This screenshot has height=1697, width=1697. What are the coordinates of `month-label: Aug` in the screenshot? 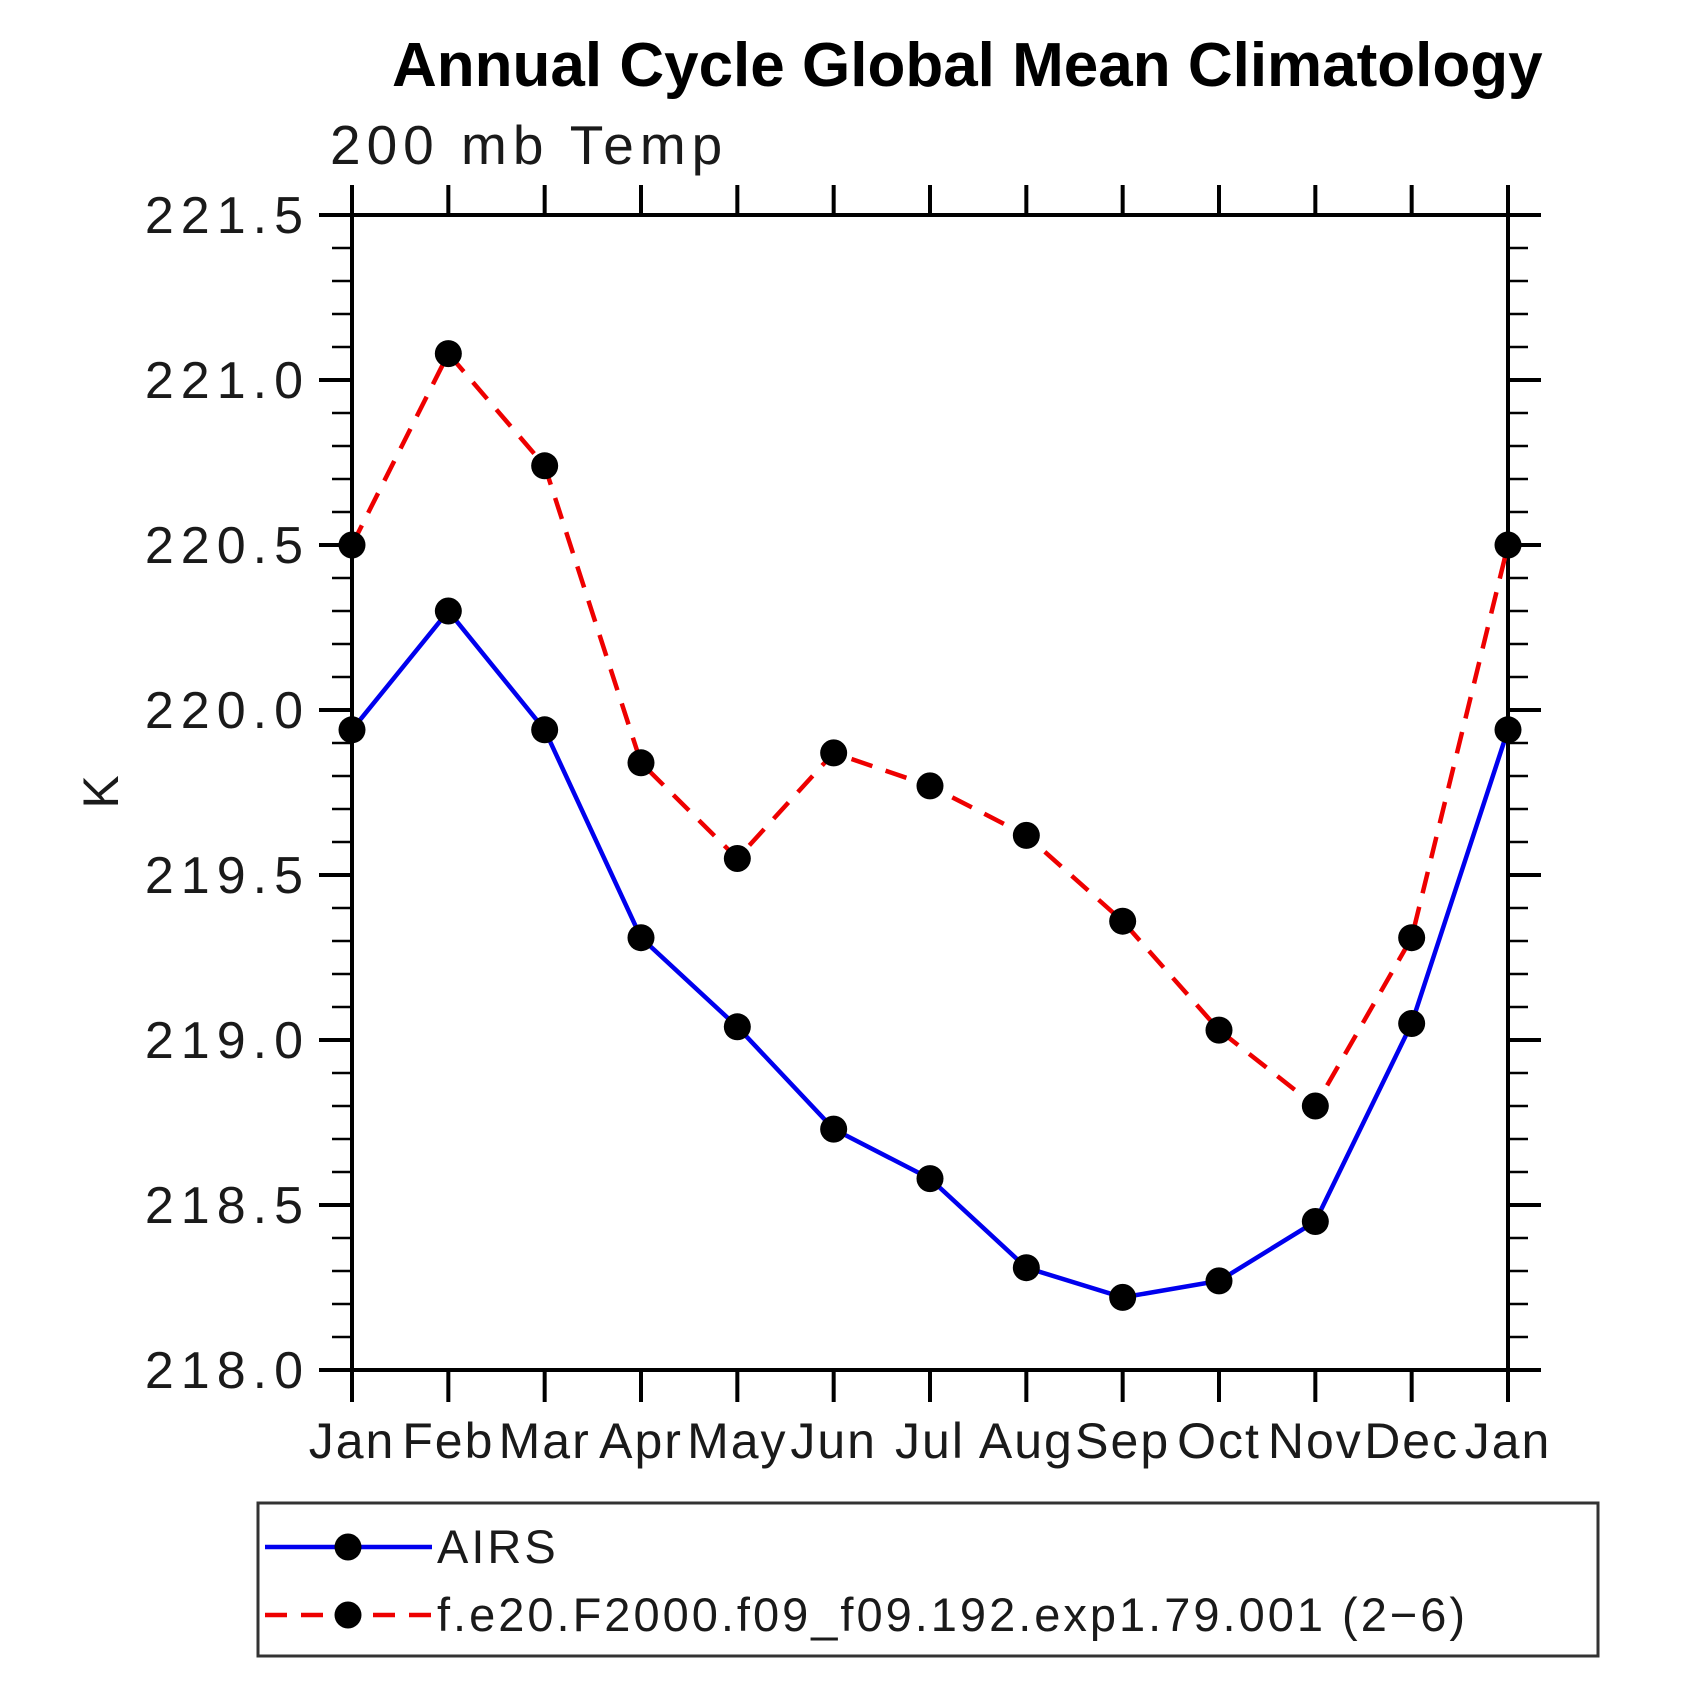 It's located at (1026, 1441).